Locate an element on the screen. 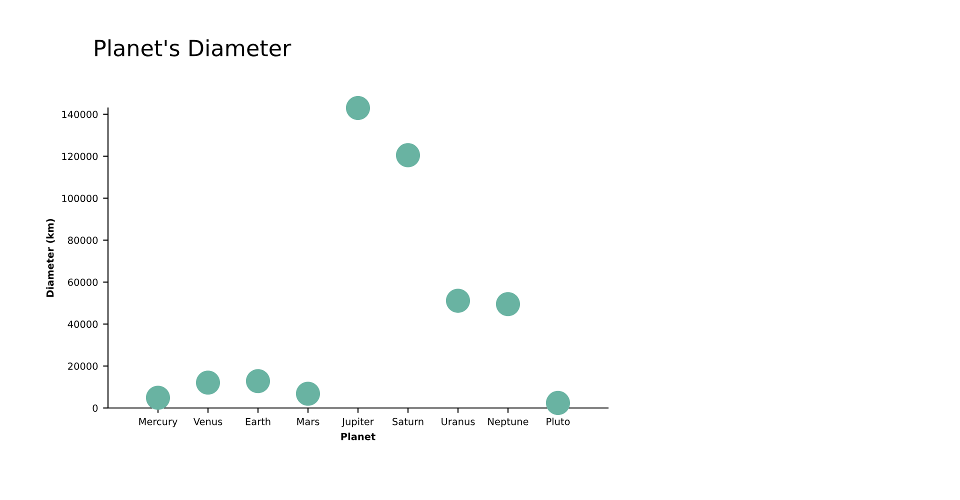 The height and width of the screenshot is (500, 960). y-tick-label: 40000 is located at coordinates (83, 324).